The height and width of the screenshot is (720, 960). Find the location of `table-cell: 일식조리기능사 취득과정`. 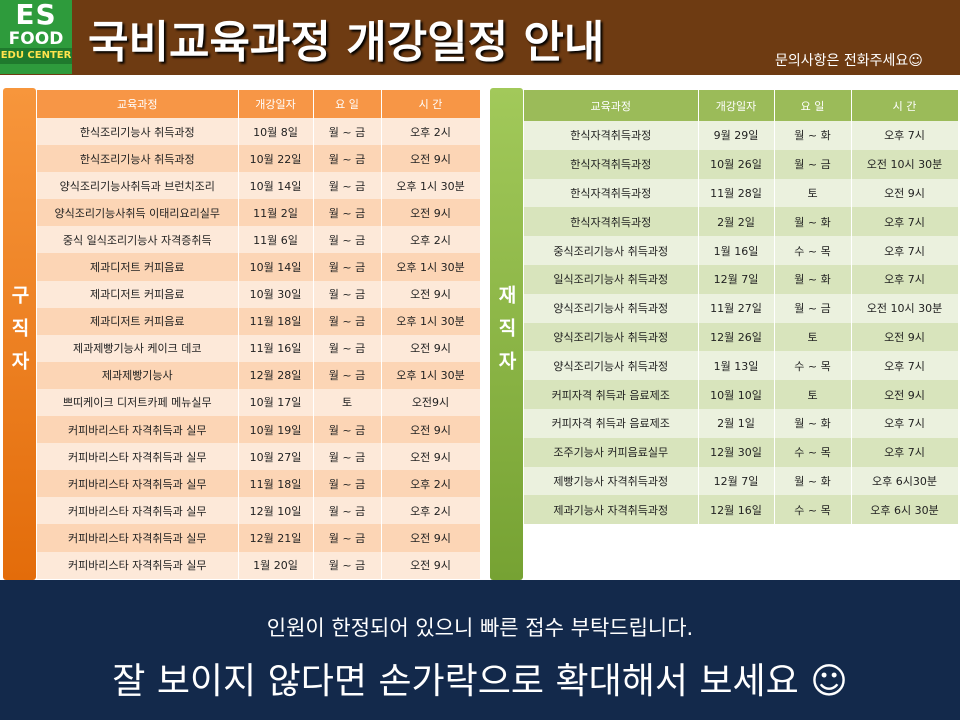

table-cell: 일식조리기능사 취득과정 is located at coordinates (611, 279).